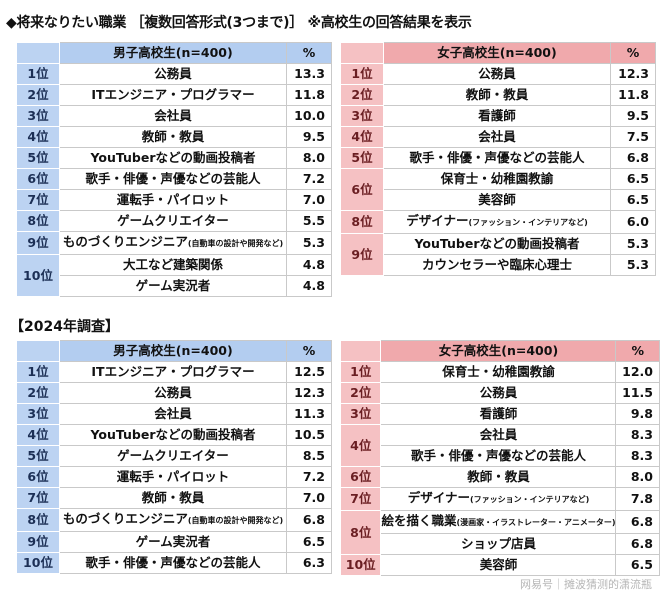  I want to click on table-row: 10位 歌手・俳優・声優などの芸能人 6.3, so click(174, 563).